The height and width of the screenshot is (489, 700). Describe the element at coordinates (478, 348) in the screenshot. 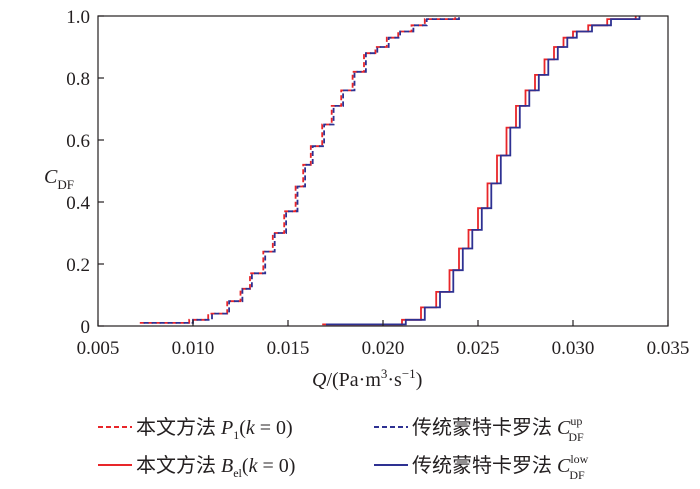

I see `x-tick-label-4: 0.025` at that location.